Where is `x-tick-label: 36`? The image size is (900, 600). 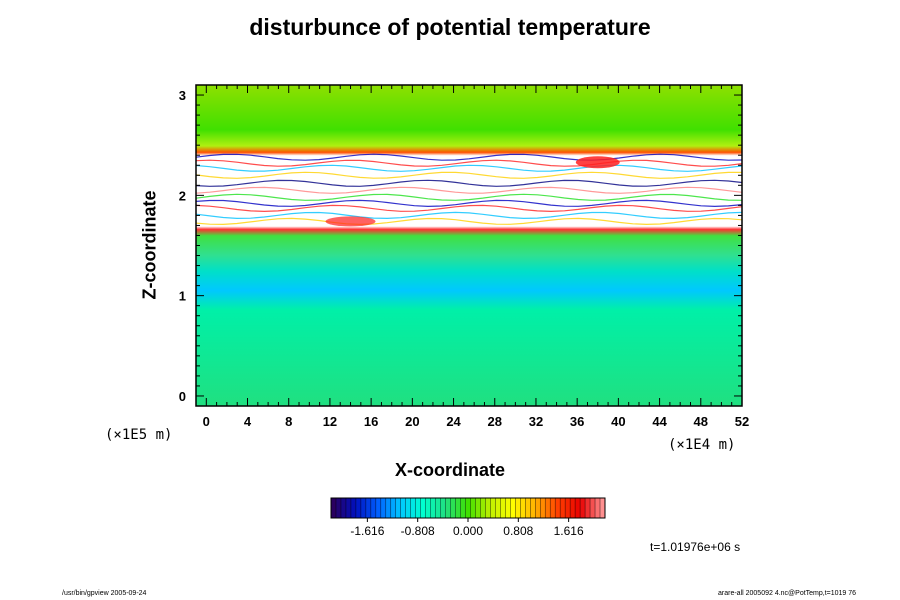 x-tick-label: 36 is located at coordinates (577, 421).